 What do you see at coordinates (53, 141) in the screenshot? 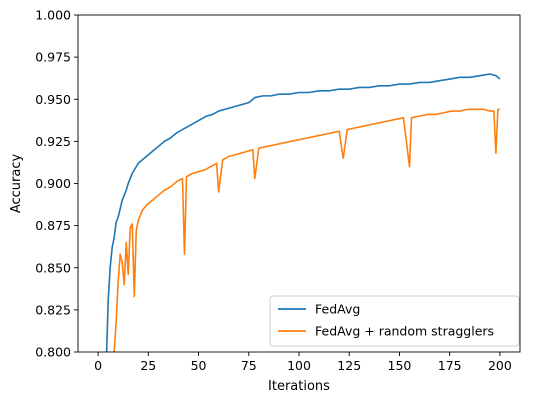
I see `y-tick-label-5: 0.925` at bounding box center [53, 141].